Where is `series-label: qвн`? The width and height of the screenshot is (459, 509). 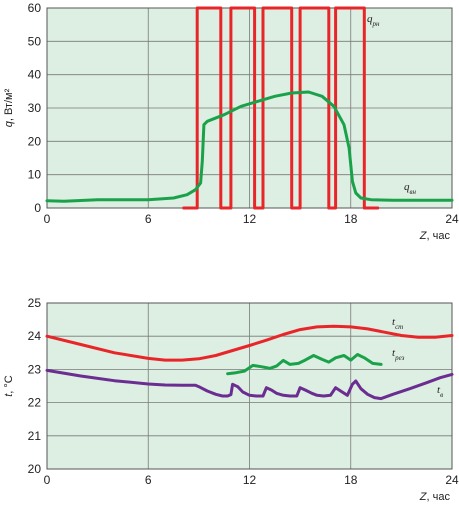
series-label: qвн is located at coordinates (410, 188).